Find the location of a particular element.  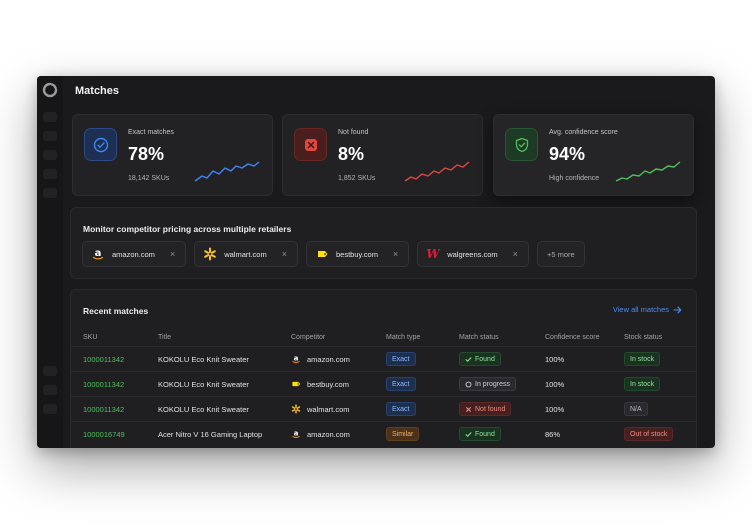

retailer-chip-walmart: walmart.com × is located at coordinates (246, 254).